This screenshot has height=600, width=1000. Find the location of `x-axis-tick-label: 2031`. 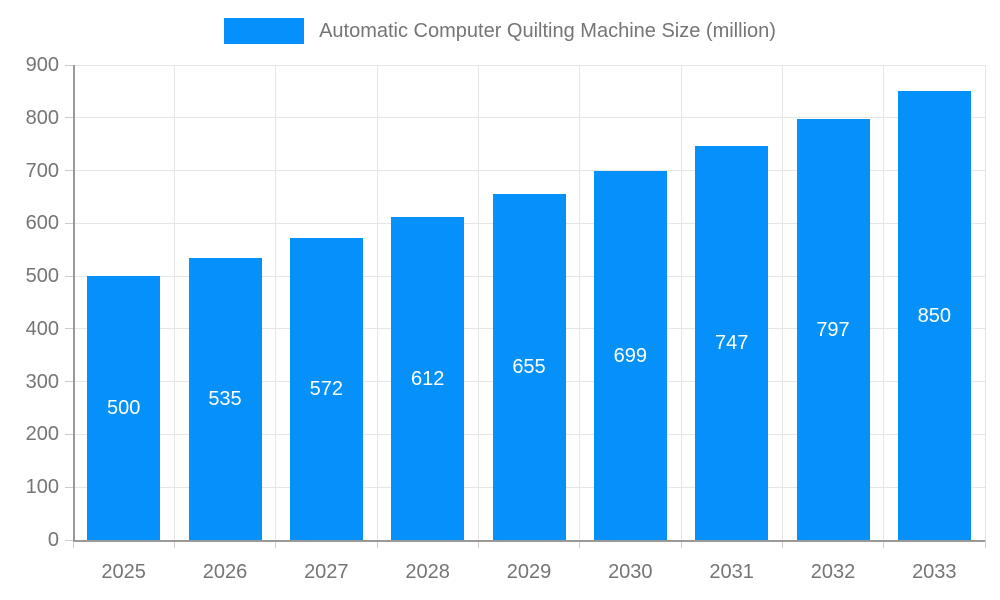

x-axis-tick-label: 2031 is located at coordinates (731, 572).